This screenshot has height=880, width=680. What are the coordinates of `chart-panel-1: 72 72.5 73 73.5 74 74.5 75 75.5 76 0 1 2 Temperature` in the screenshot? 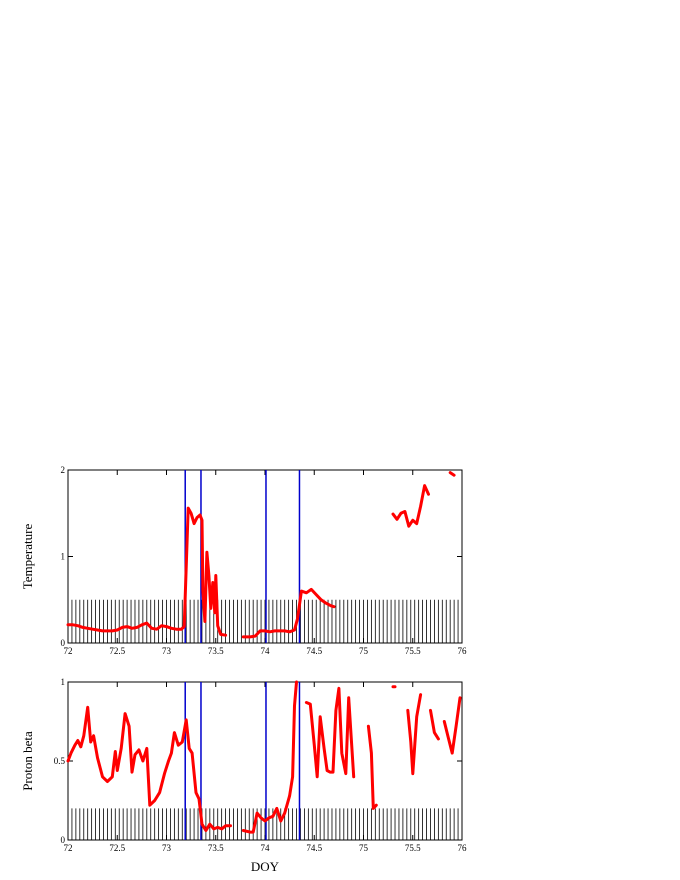 It's located at (243, 560).